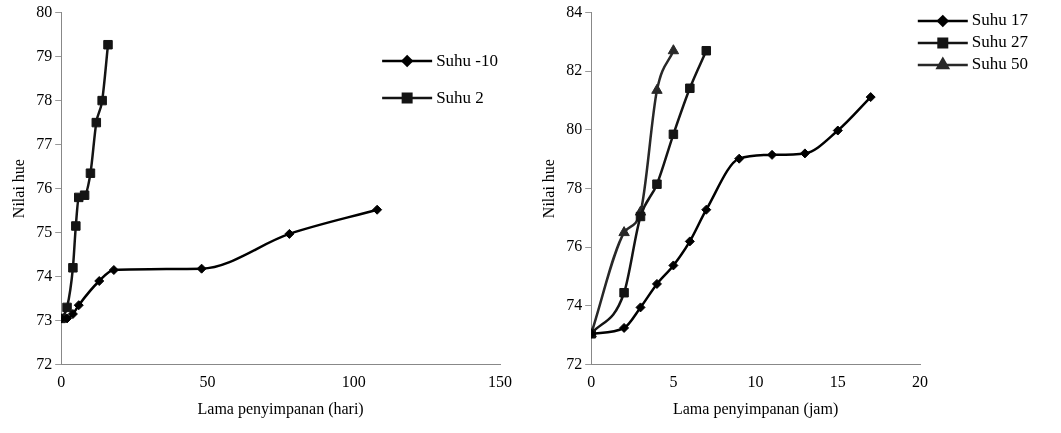 This screenshot has width=1061, height=433. What do you see at coordinates (1000, 20) in the screenshot?
I see `legend-label: Suhu 17` at bounding box center [1000, 20].